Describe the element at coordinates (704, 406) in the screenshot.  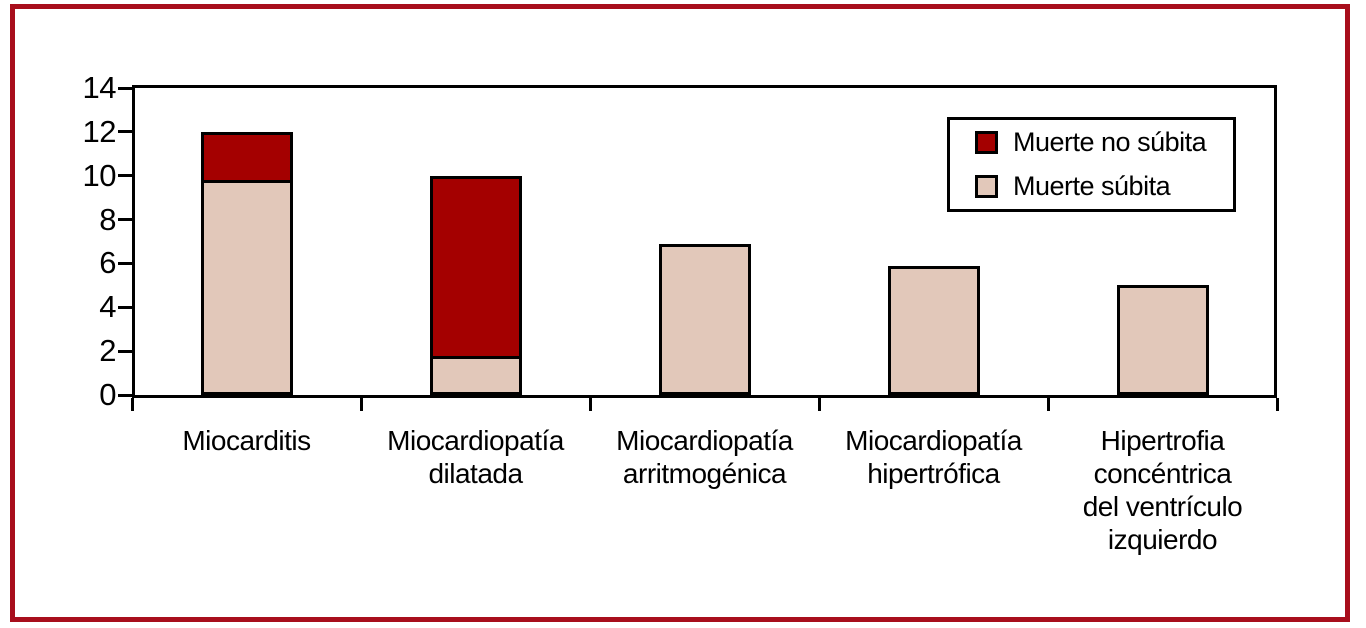
I see `x-axis` at that location.